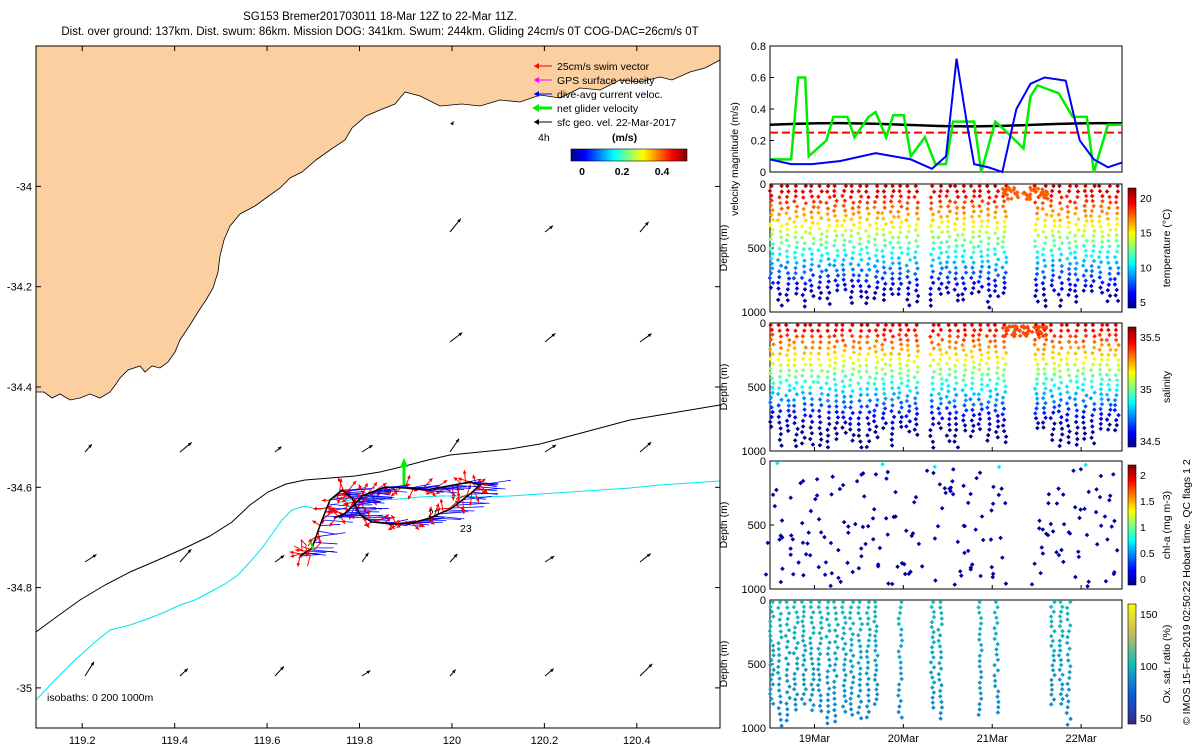  I want to click on chl-colorbar-tick: 2, so click(1143, 476).